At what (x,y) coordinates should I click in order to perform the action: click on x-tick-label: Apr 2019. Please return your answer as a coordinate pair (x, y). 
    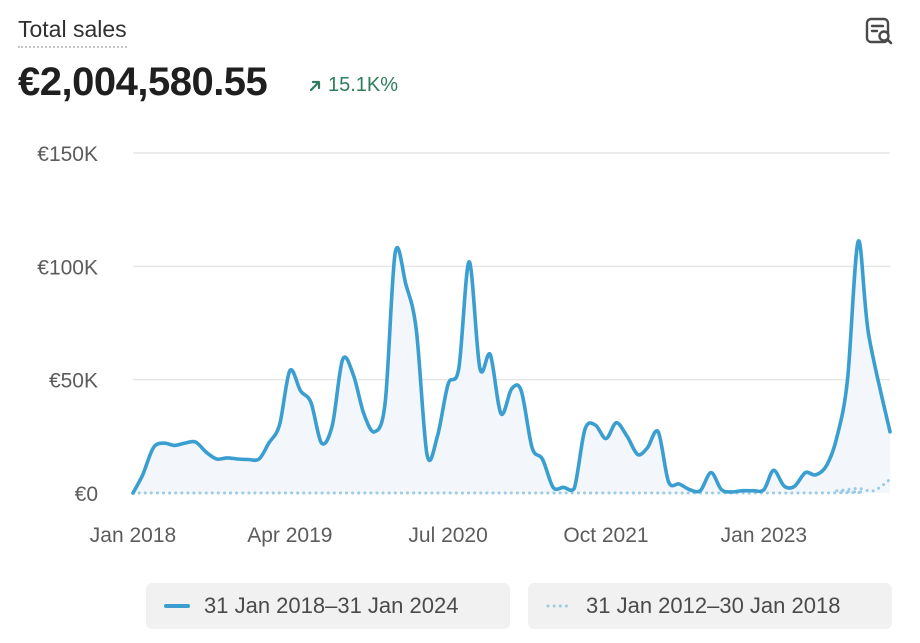
    Looking at the image, I should click on (289, 535).